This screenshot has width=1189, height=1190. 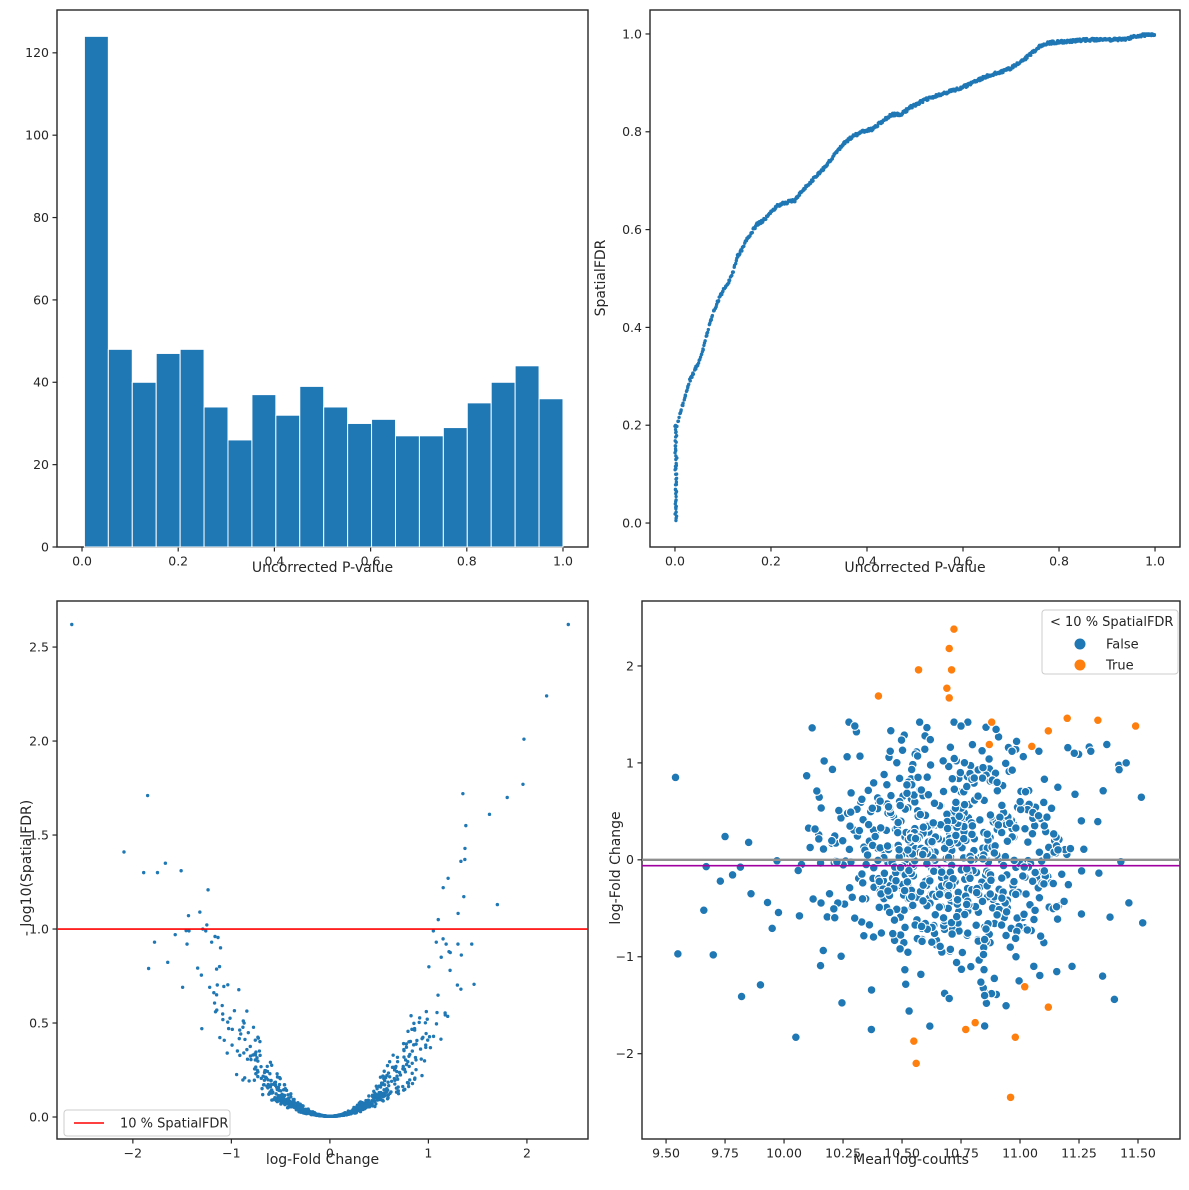 What do you see at coordinates (1155, 561) in the screenshot?
I see `x-tick-label: 1.0` at bounding box center [1155, 561].